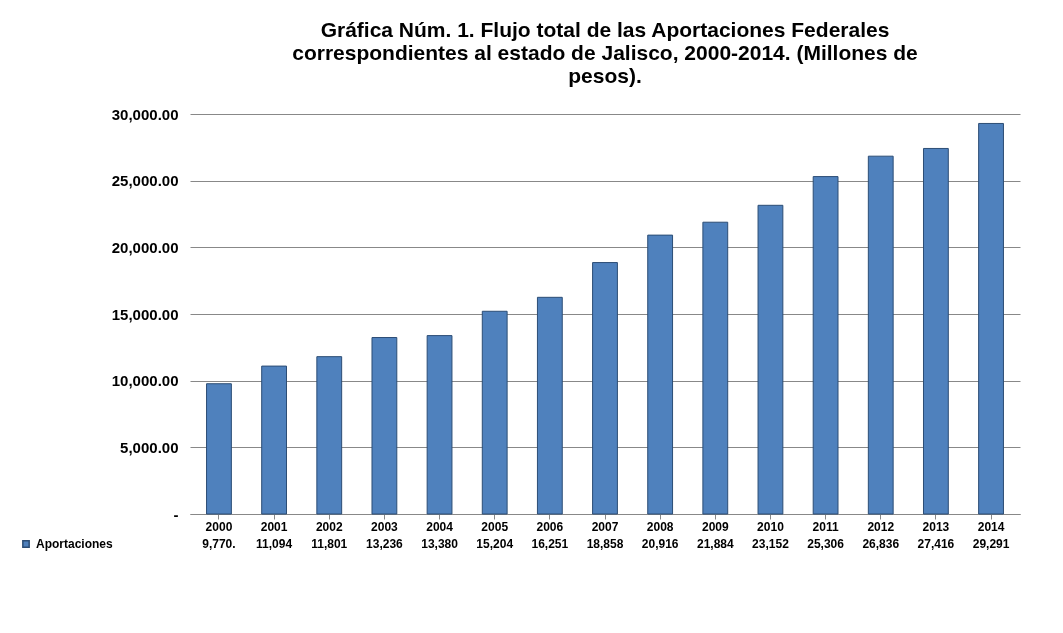 Image resolution: width=1063 pixels, height=633 pixels. What do you see at coordinates (550, 526) in the screenshot?
I see `x-tick-label: 2006` at bounding box center [550, 526].